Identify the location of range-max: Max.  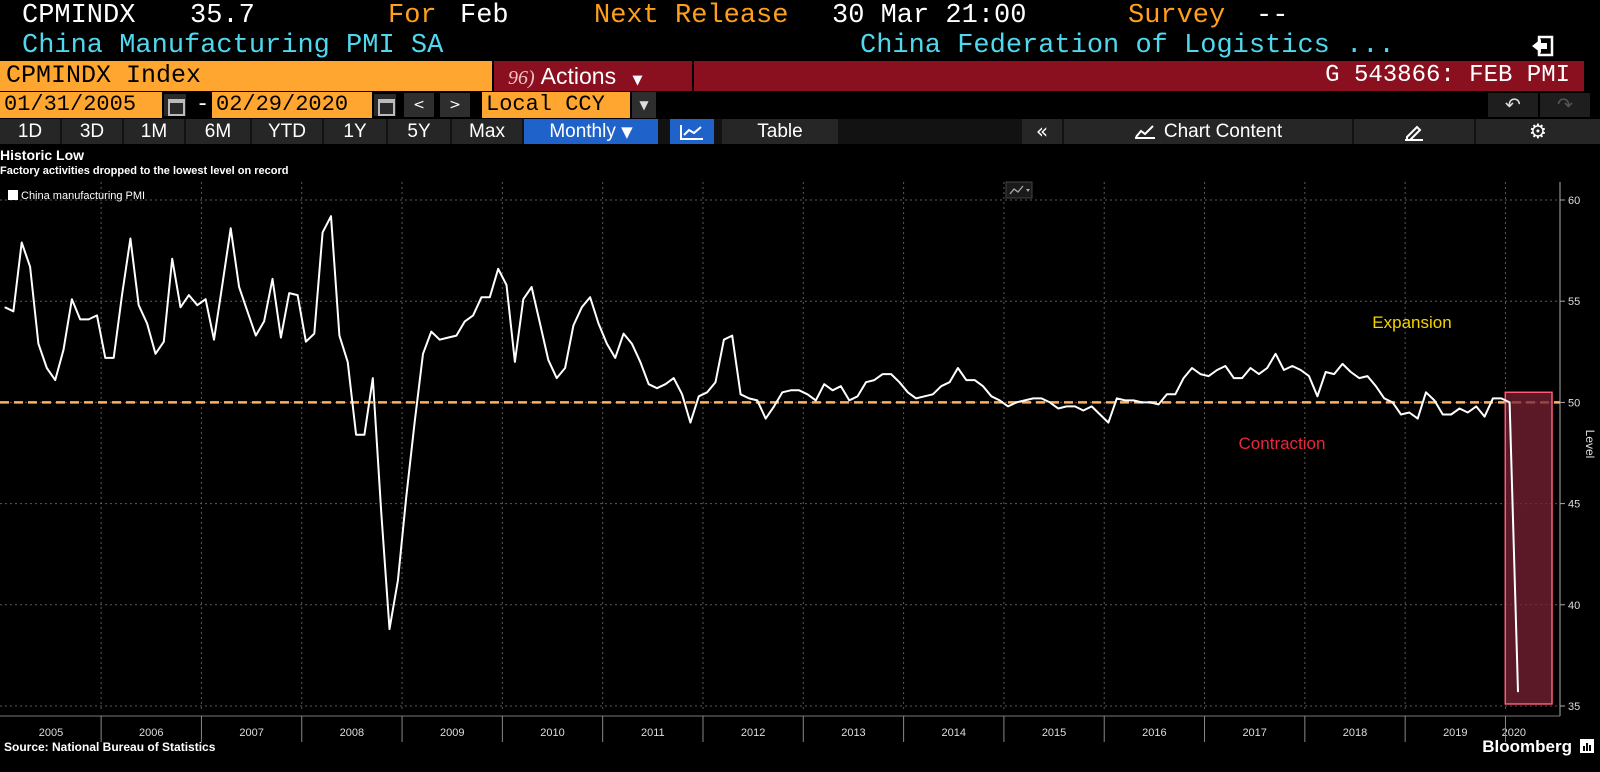
(487, 131).